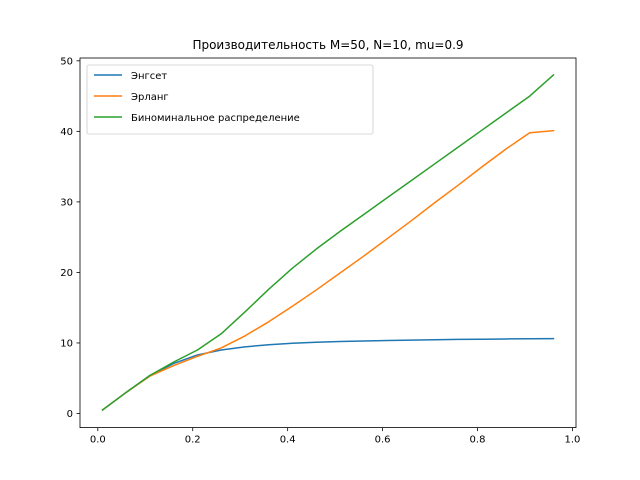  What do you see at coordinates (66, 343) in the screenshot?
I see `y-tick-label: 10` at bounding box center [66, 343].